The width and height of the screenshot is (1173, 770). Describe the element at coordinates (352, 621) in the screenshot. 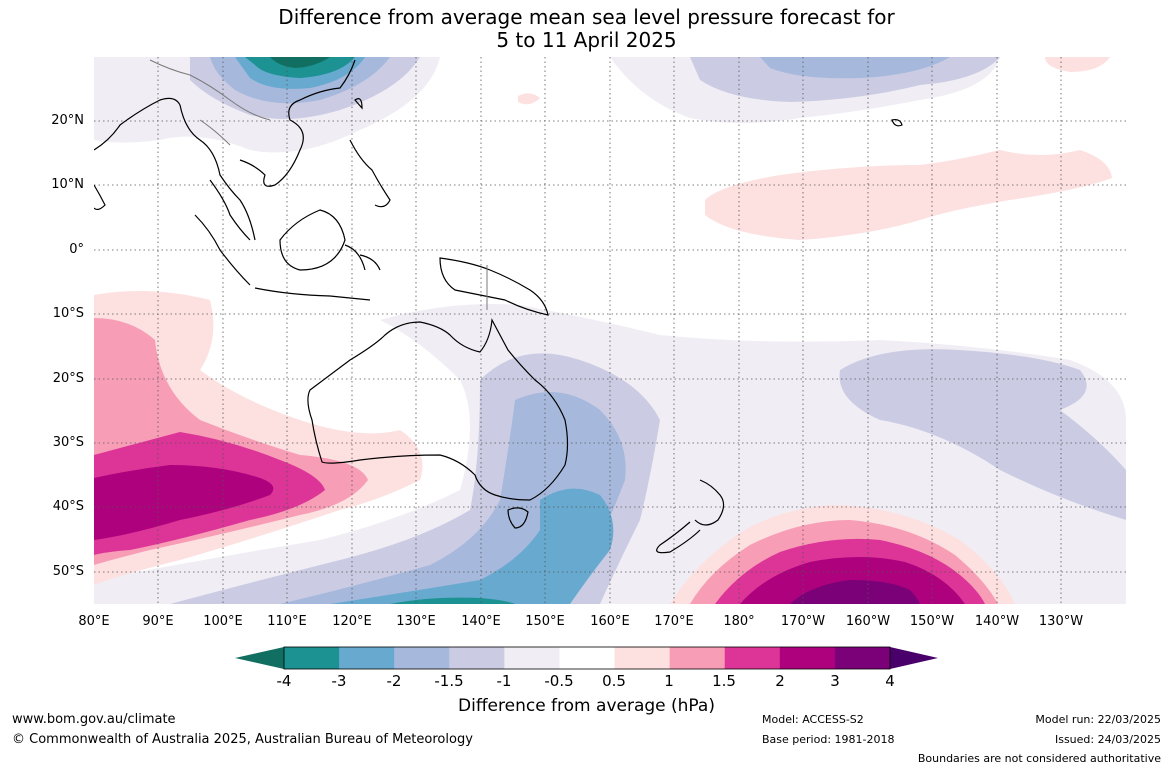

I see `lon-label-120e: 120°E` at that location.